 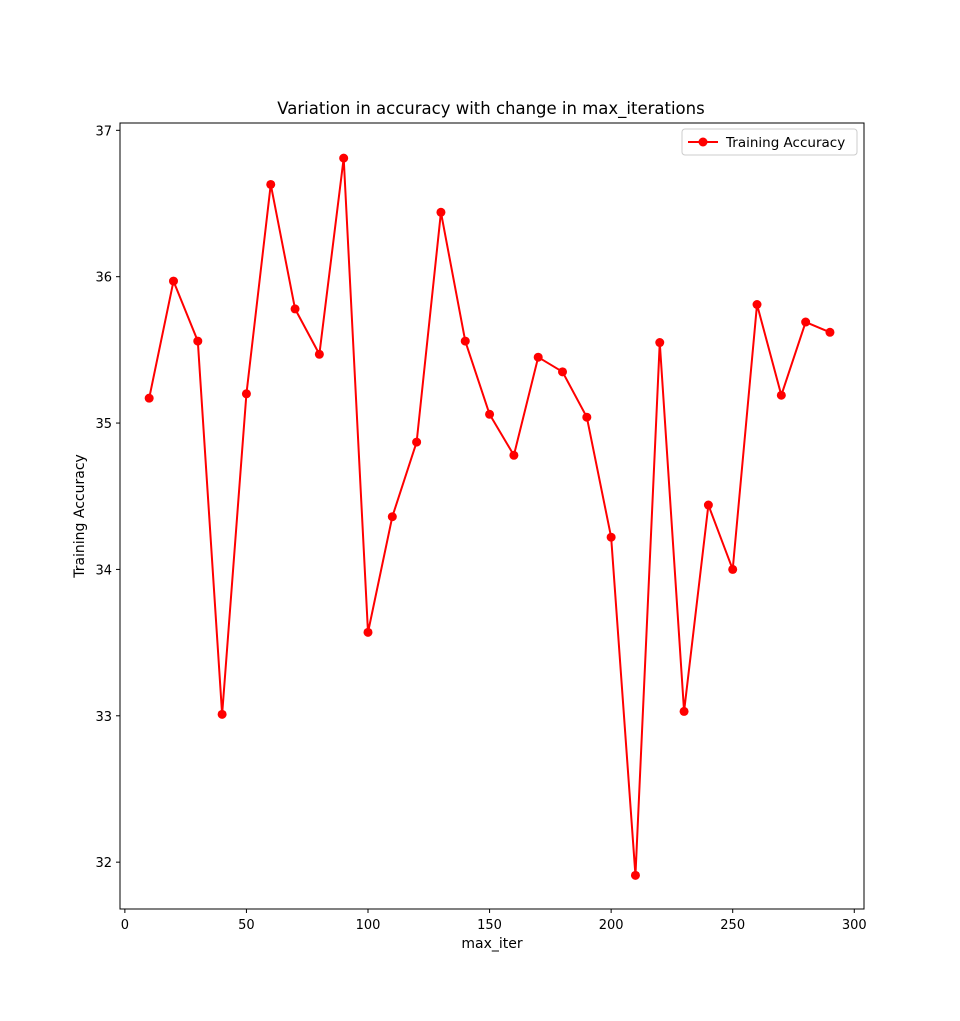 I want to click on legend: Training Accuracy, so click(x=769, y=142).